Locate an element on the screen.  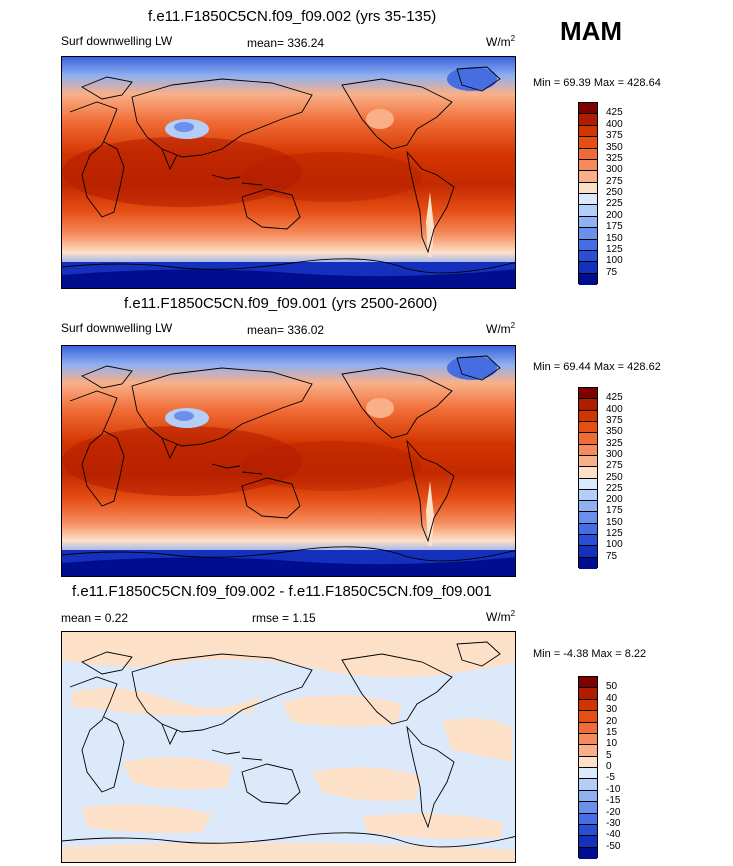
panel1-colorbar is located at coordinates (588, 193).